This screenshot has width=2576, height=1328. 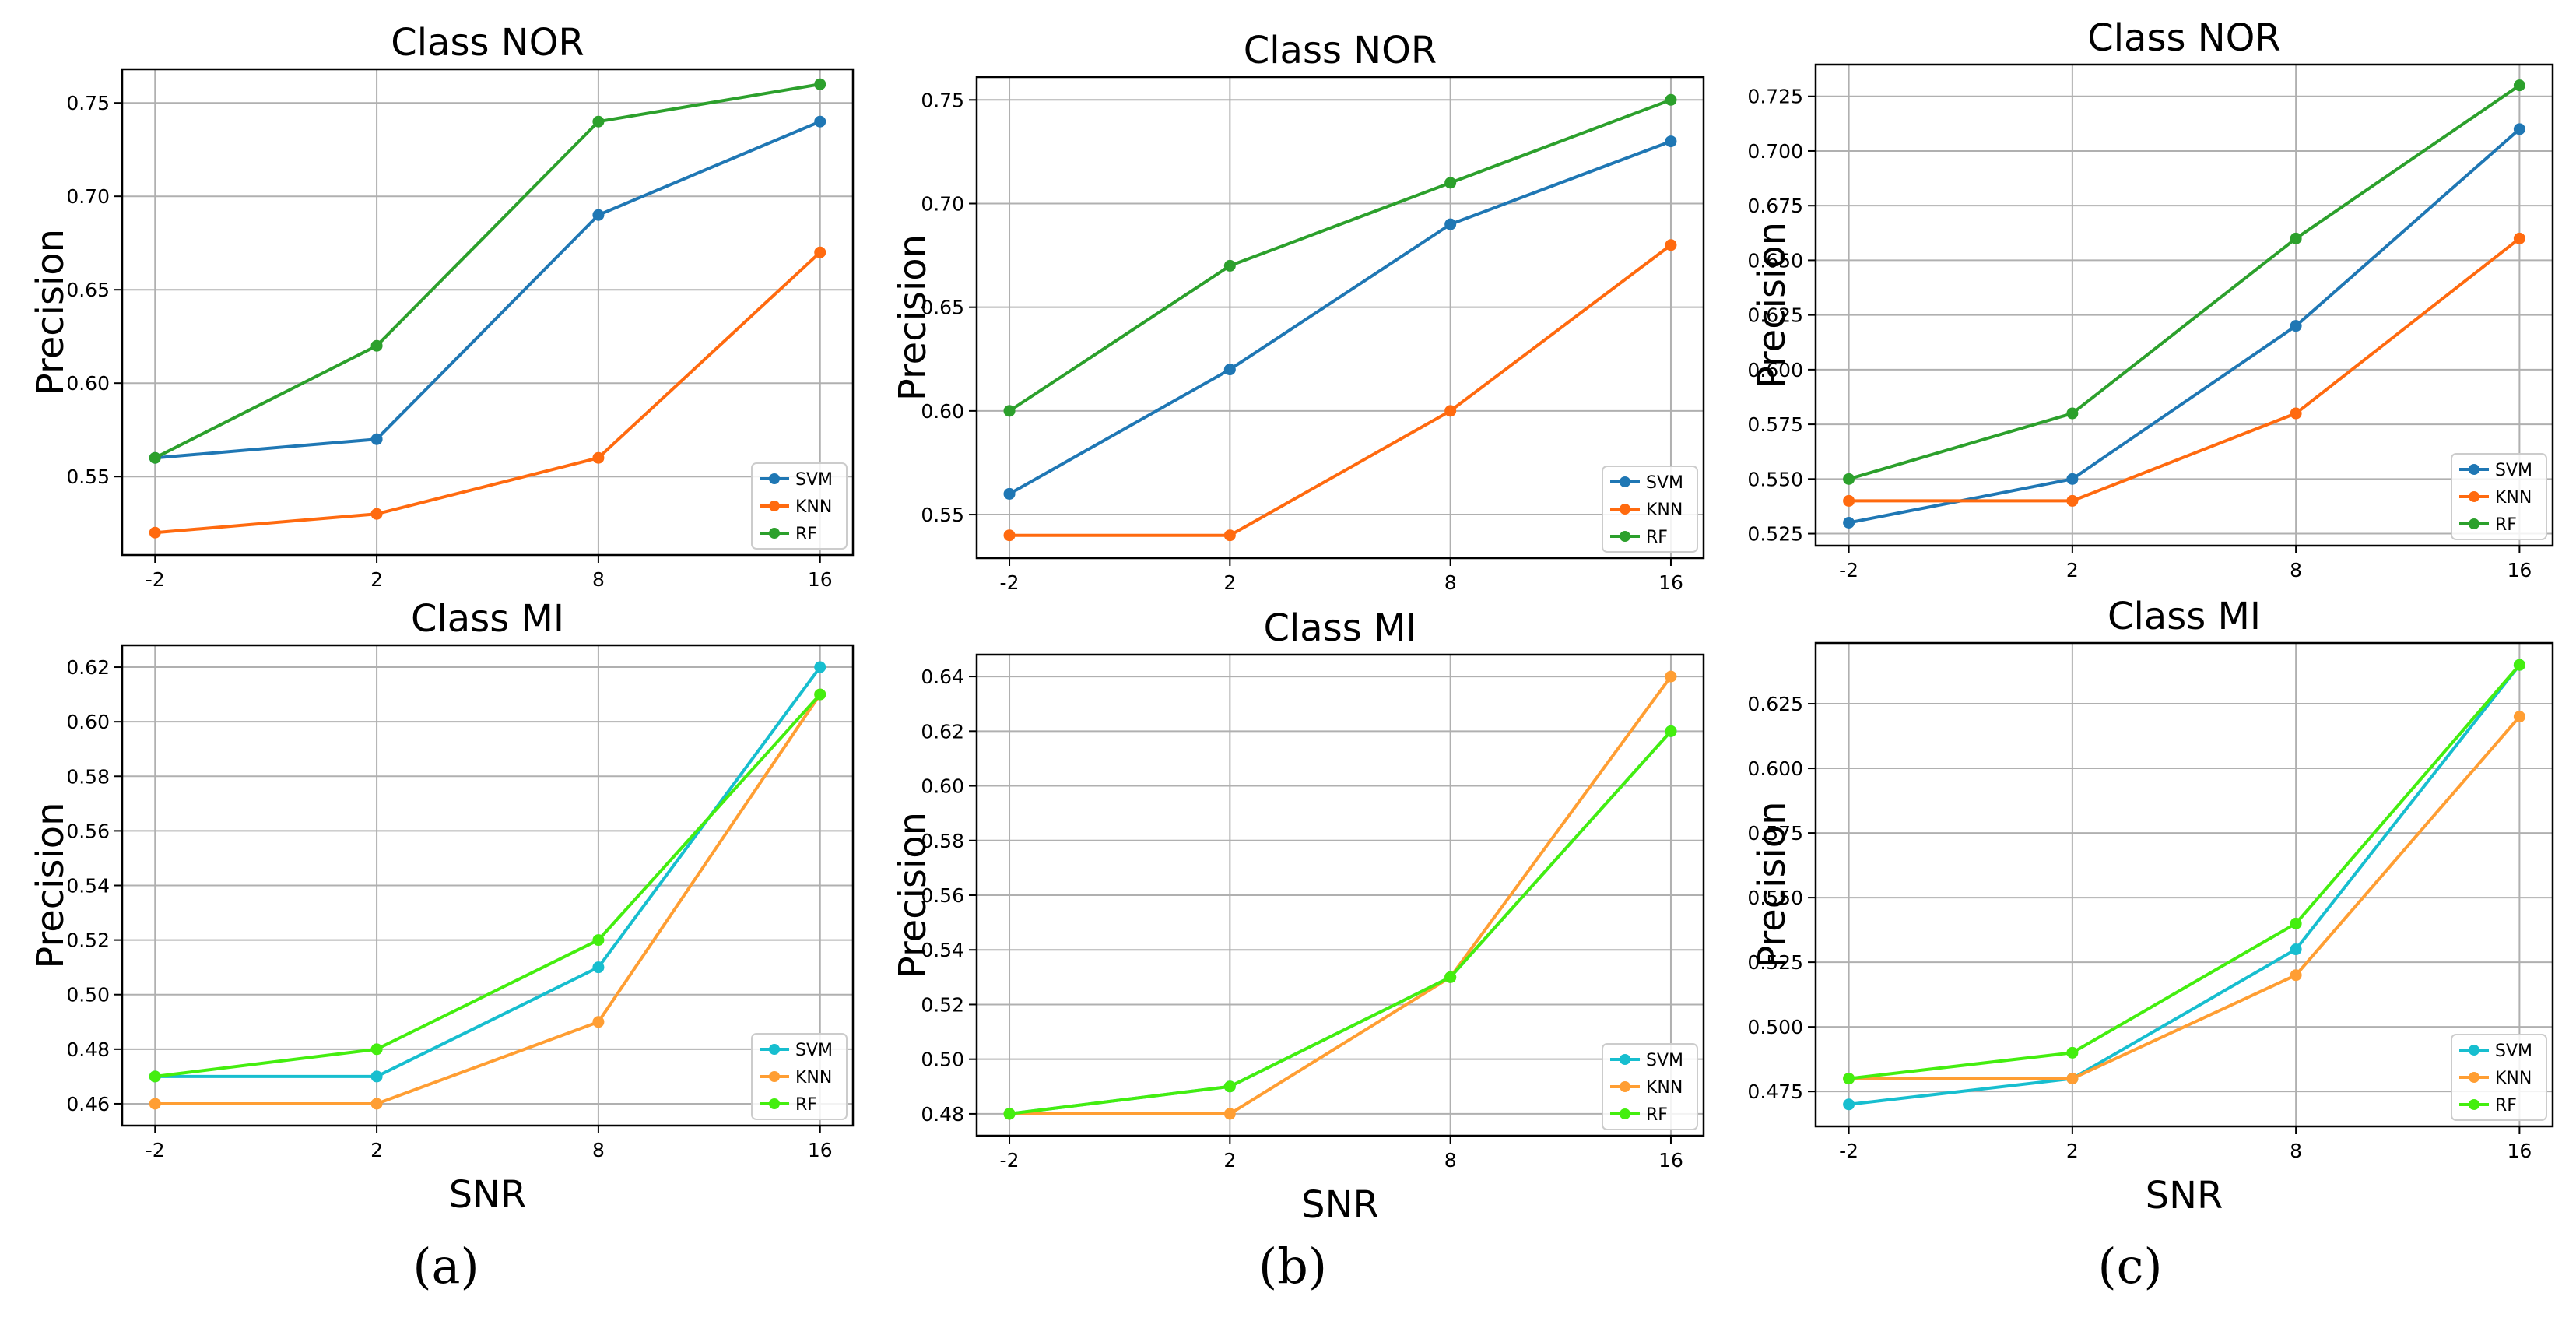 What do you see at coordinates (88, 776) in the screenshot?
I see `y-tick-label: 0.58` at bounding box center [88, 776].